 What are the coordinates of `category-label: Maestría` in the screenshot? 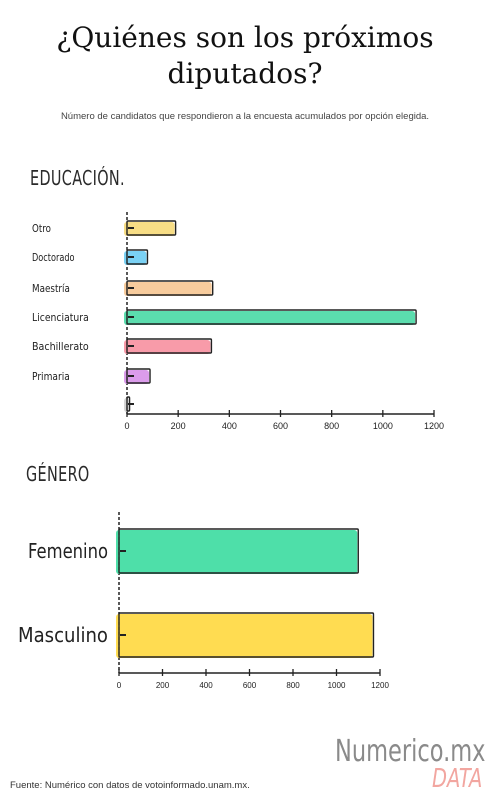 It's located at (51, 288).